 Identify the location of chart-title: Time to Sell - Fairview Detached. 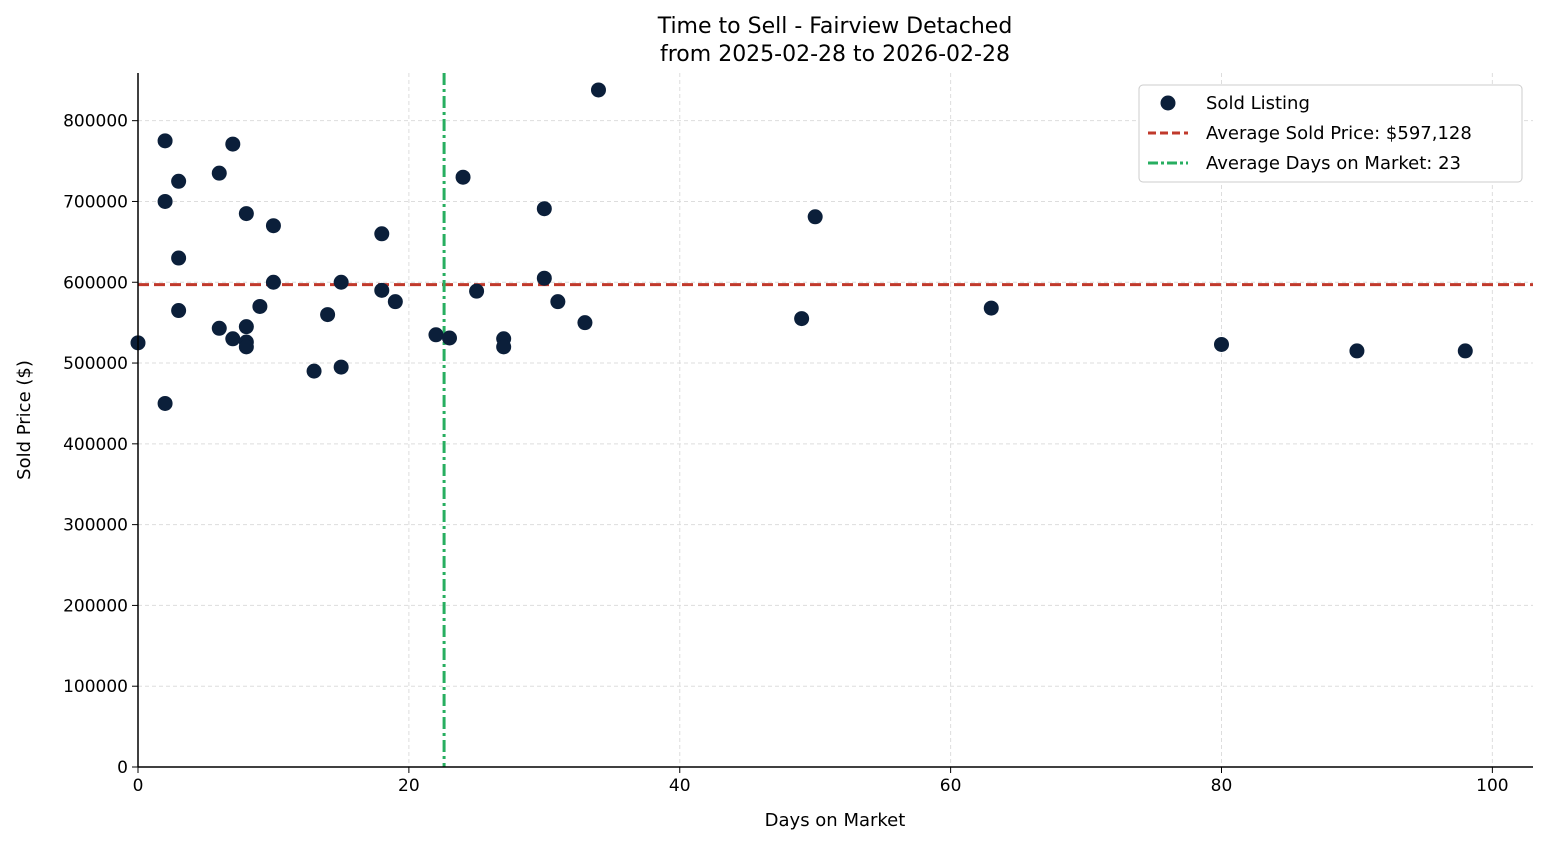
(835, 26).